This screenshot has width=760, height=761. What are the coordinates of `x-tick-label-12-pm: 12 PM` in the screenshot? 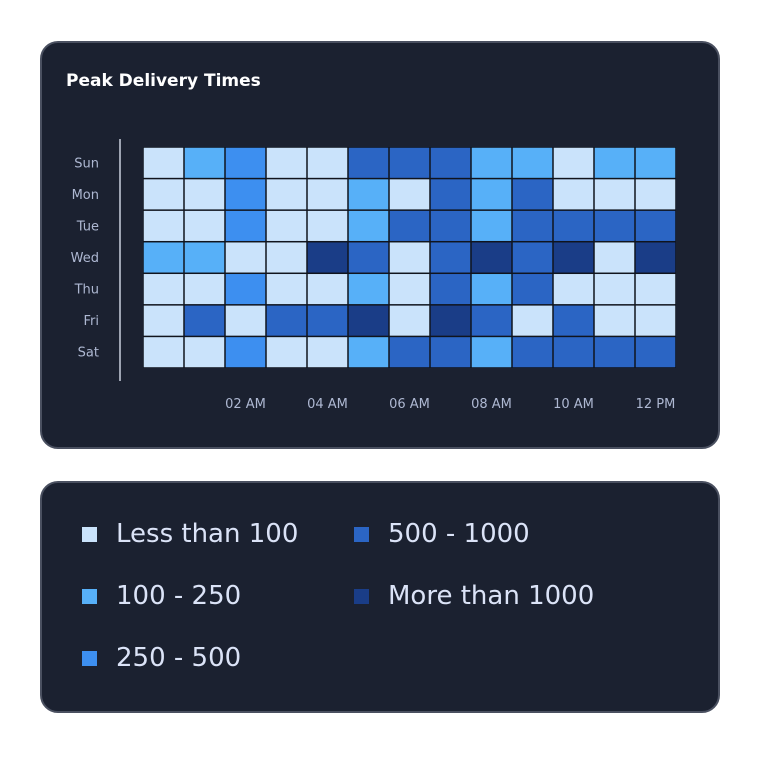 It's located at (656, 404).